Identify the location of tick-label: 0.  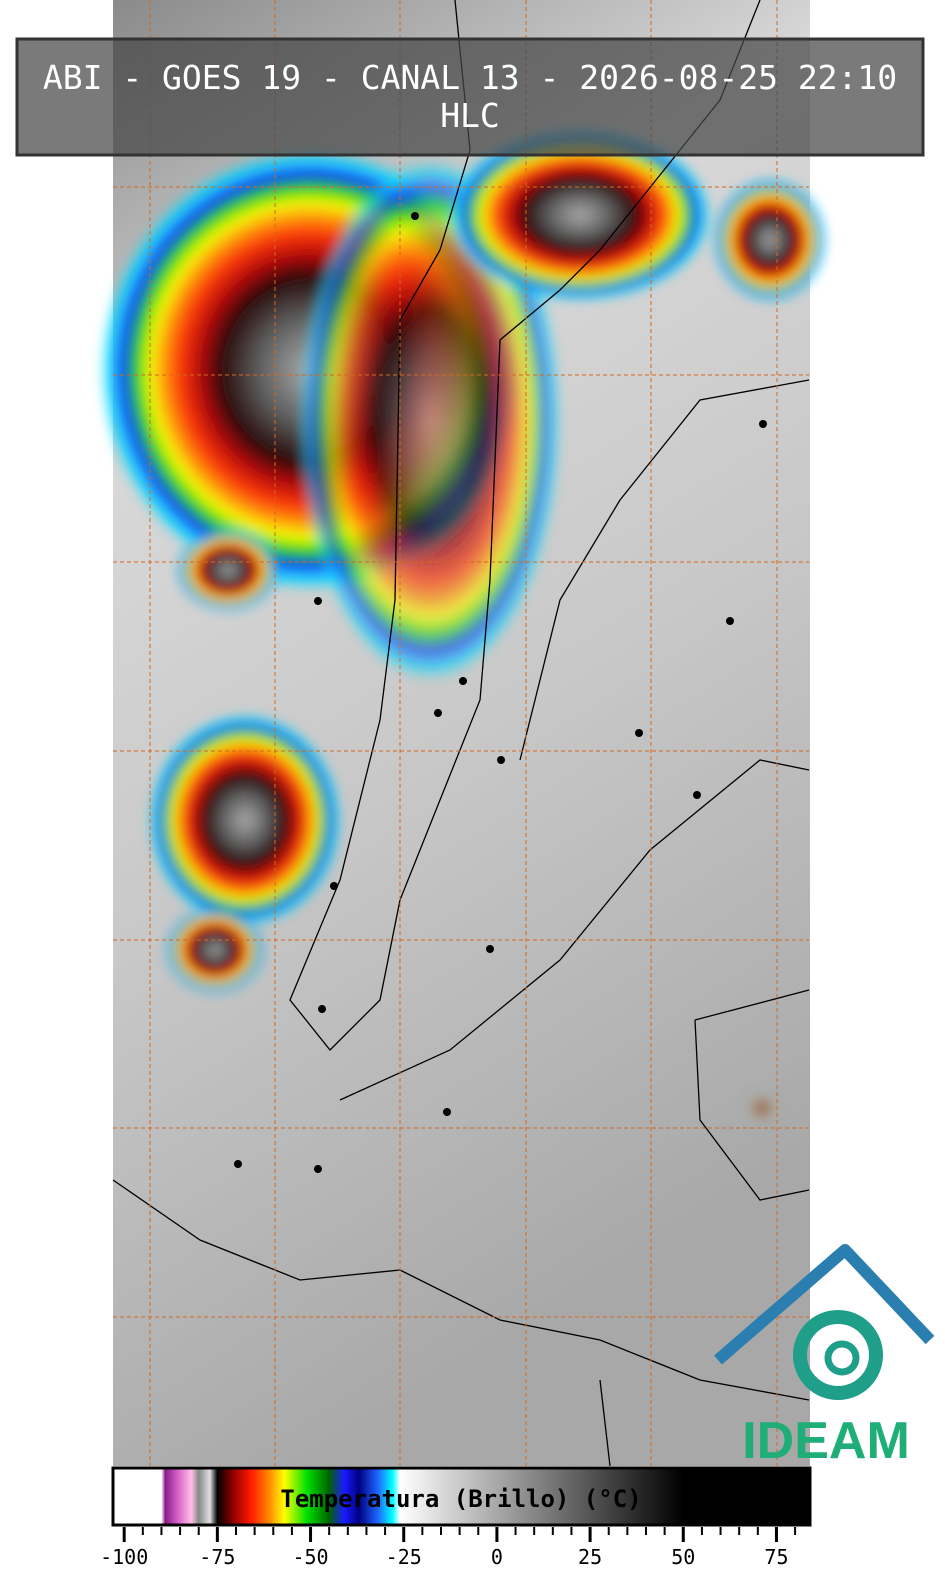
(497, 1557).